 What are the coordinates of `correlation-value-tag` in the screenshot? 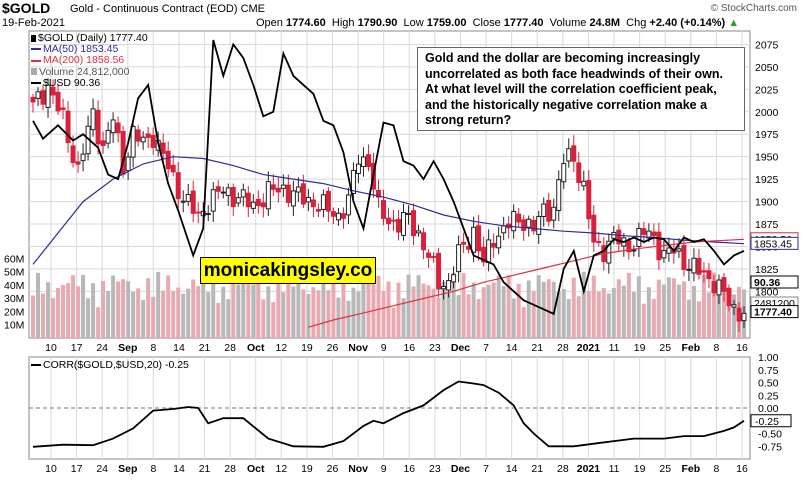 It's located at (771, 421).